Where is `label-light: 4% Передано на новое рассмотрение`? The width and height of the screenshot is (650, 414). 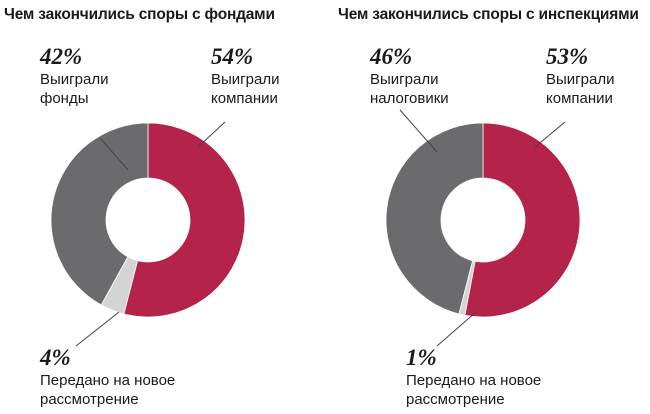 label-light: 4% Передано на новое рассмотрение is located at coordinates (110, 377).